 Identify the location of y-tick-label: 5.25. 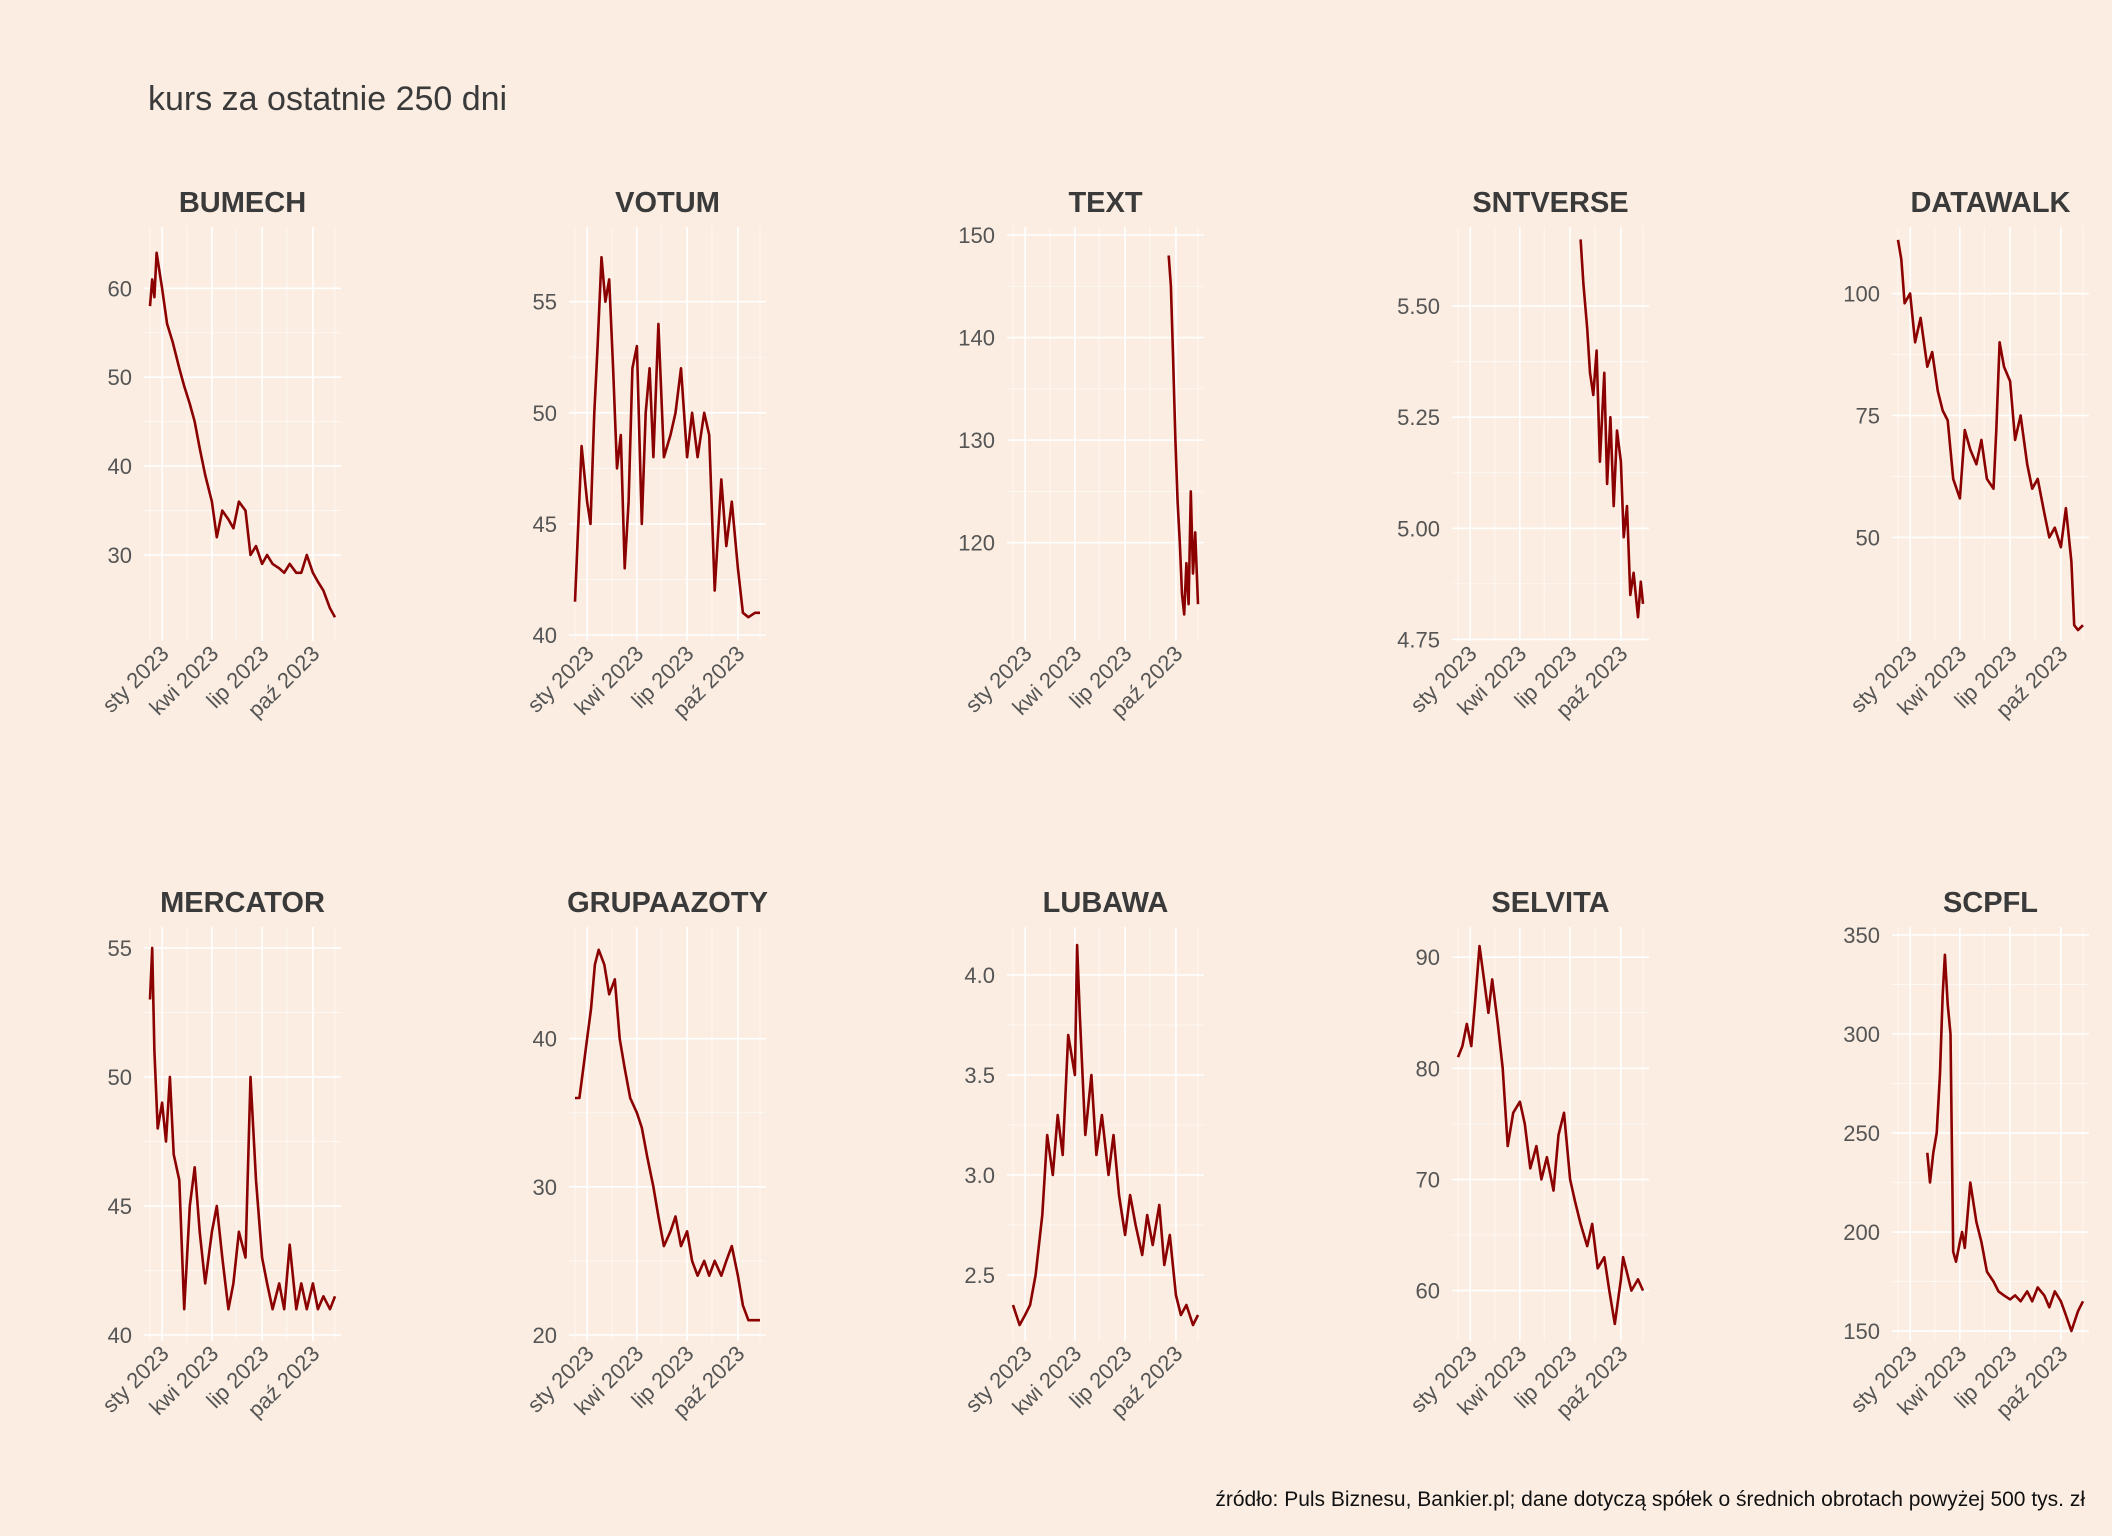
(1418, 417).